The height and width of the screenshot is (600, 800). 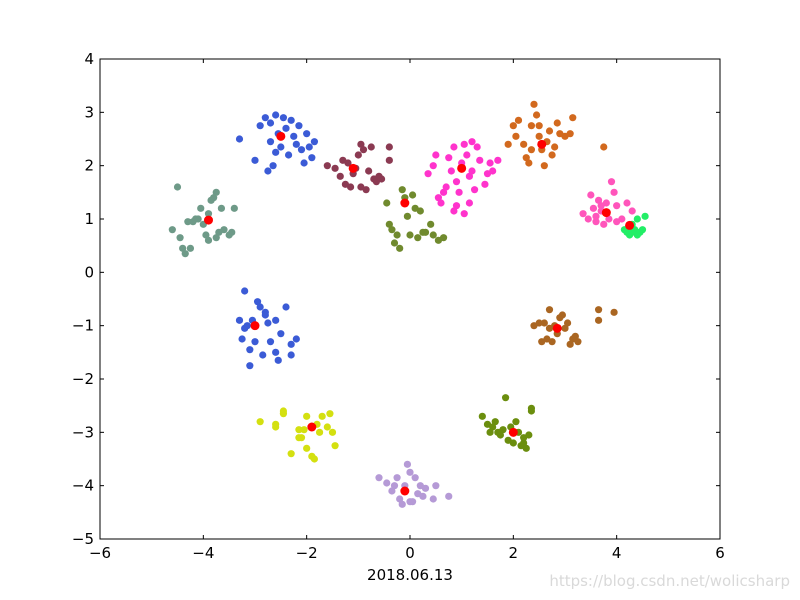 What do you see at coordinates (83, 299) in the screenshot?
I see `y-tick-labels: 4 3 2 1 0 −1 −2 −3 −4 −5` at bounding box center [83, 299].